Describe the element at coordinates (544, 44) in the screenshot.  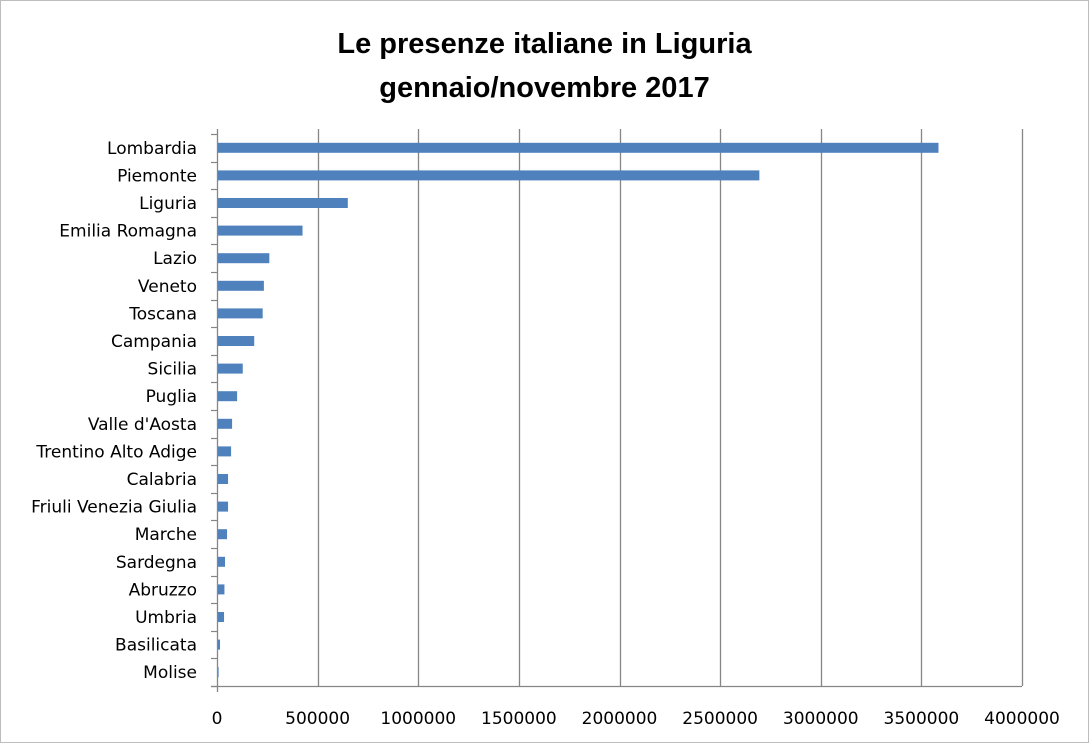
I see `chart-title-line-1: Le presenze italiane in Liguria` at that location.